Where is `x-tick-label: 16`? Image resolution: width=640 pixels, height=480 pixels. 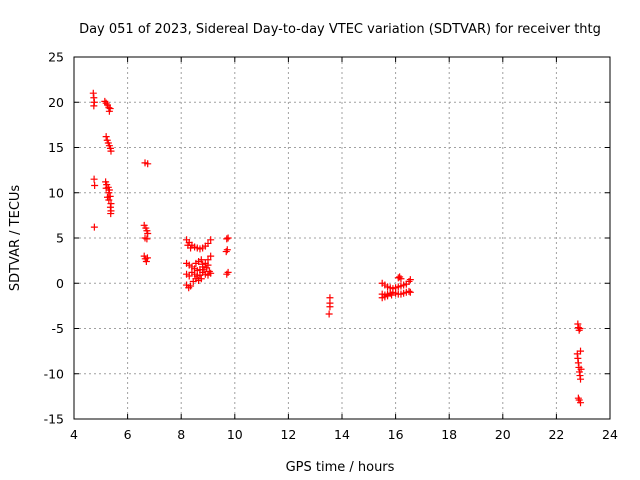 x-tick-label: 16 is located at coordinates (396, 434).